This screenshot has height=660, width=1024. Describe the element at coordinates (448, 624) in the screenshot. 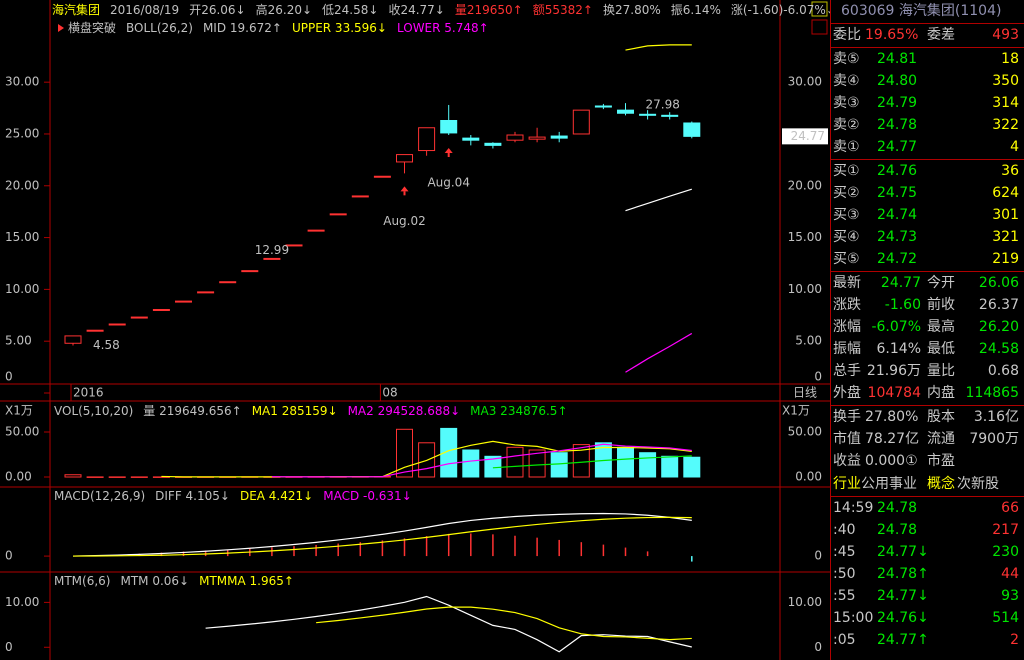

I see `mtm-line` at that location.